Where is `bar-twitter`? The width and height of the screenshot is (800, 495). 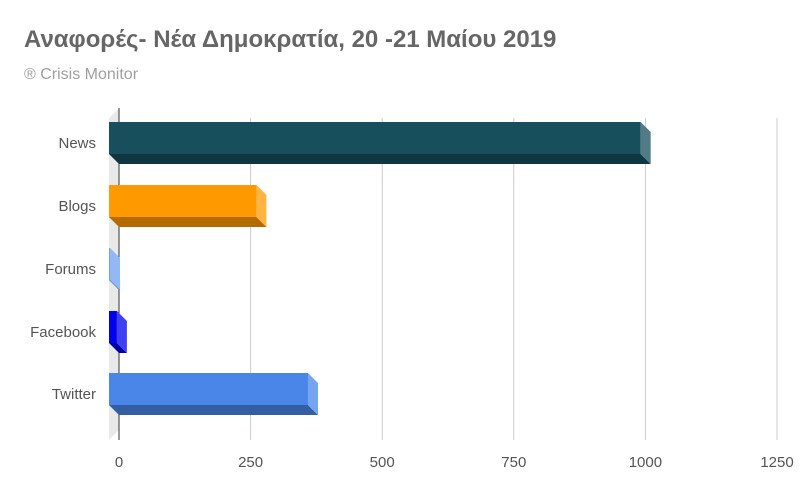 bar-twitter is located at coordinates (213, 394).